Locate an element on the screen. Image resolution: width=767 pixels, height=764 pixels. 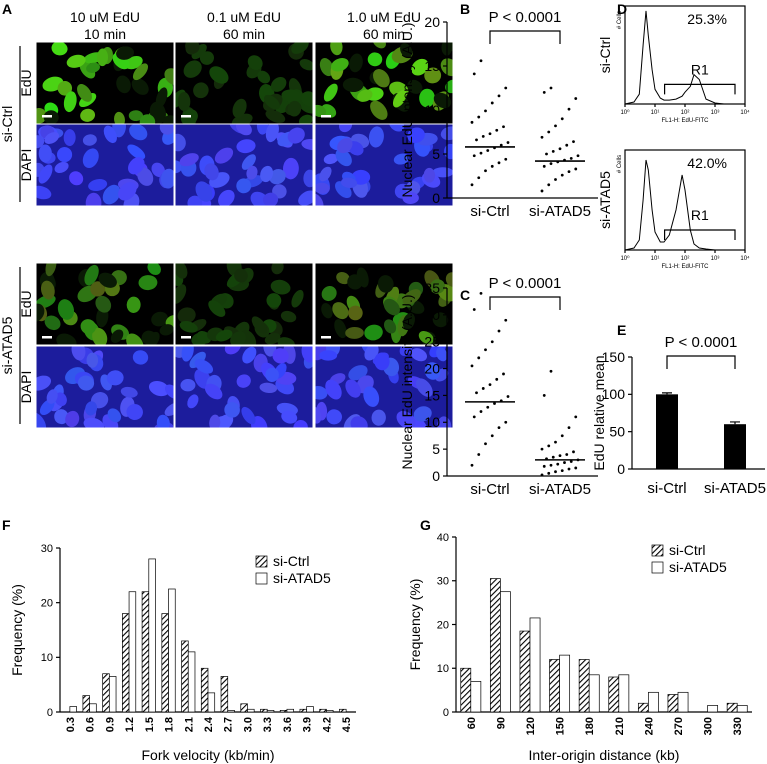
significance-bracket is located at coordinates (701, 362).